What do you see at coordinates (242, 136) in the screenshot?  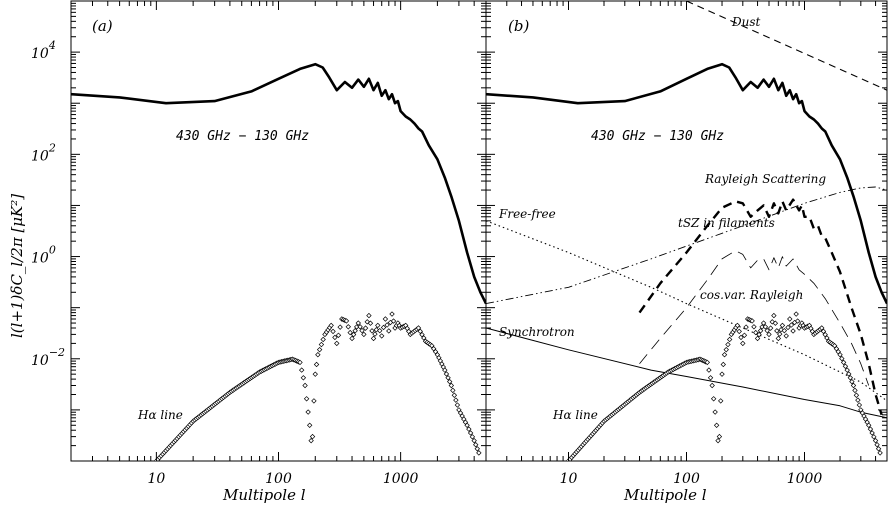 I see `panel-a-freq-label: 430 GHz − 130 GHz` at bounding box center [242, 136].